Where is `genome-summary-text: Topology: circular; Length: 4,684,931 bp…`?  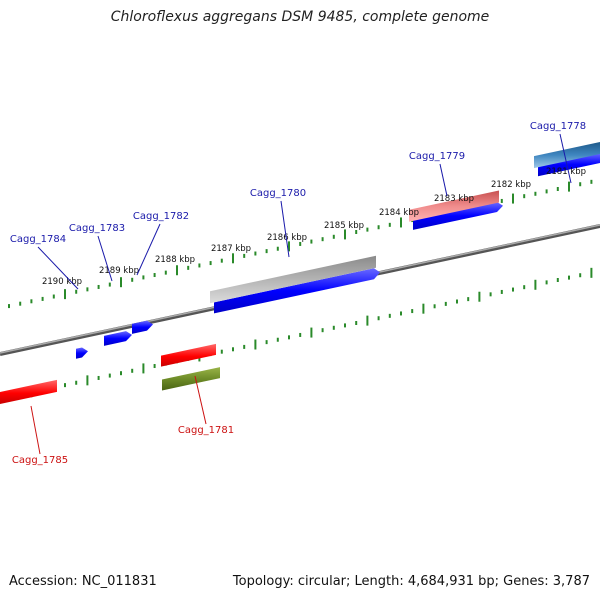
genome-summary-text: Topology: circular; Length: 4,684,931 bp… is located at coordinates (411, 581).